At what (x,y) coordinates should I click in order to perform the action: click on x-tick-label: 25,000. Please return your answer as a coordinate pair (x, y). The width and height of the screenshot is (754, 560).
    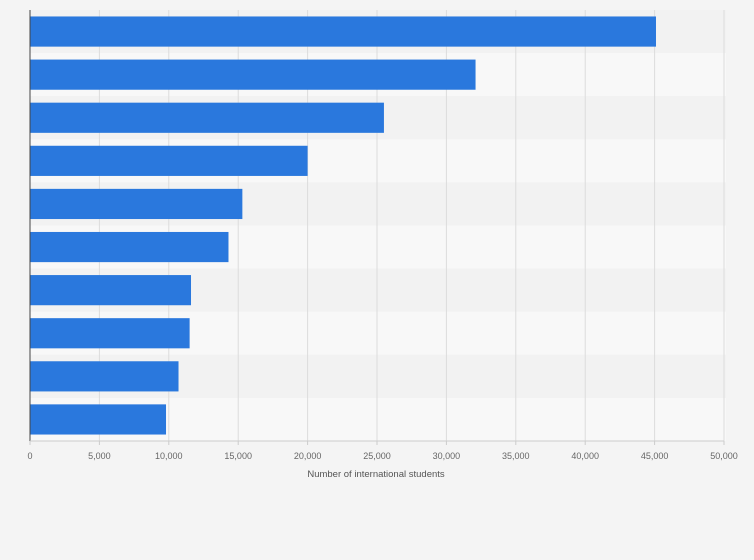
    Looking at the image, I should click on (377, 456).